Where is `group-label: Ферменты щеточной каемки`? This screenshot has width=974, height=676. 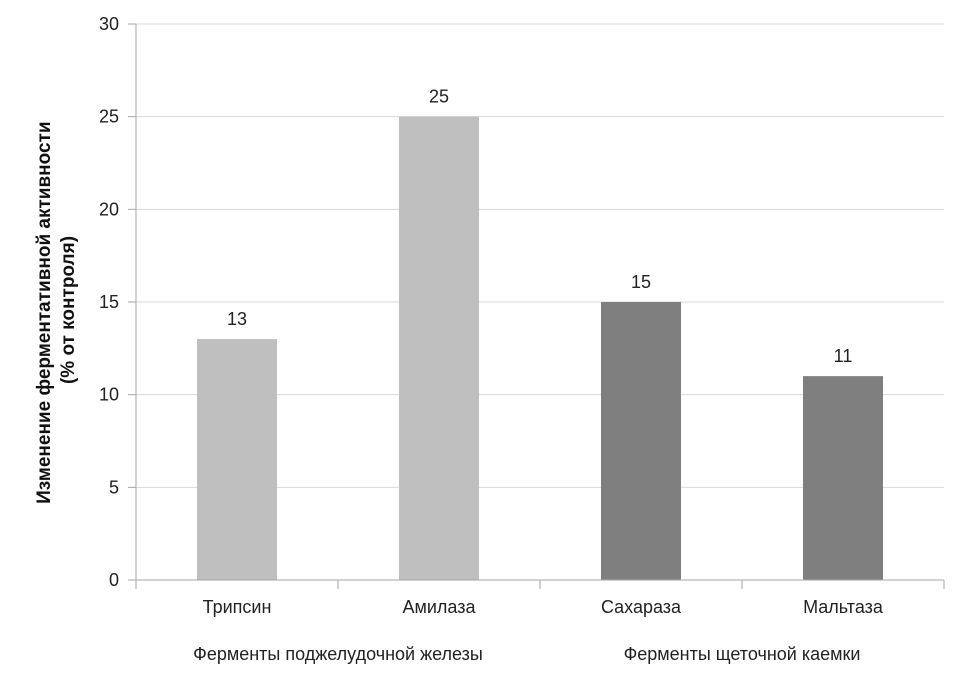
group-label: Ферменты щеточной каемки is located at coordinates (742, 654).